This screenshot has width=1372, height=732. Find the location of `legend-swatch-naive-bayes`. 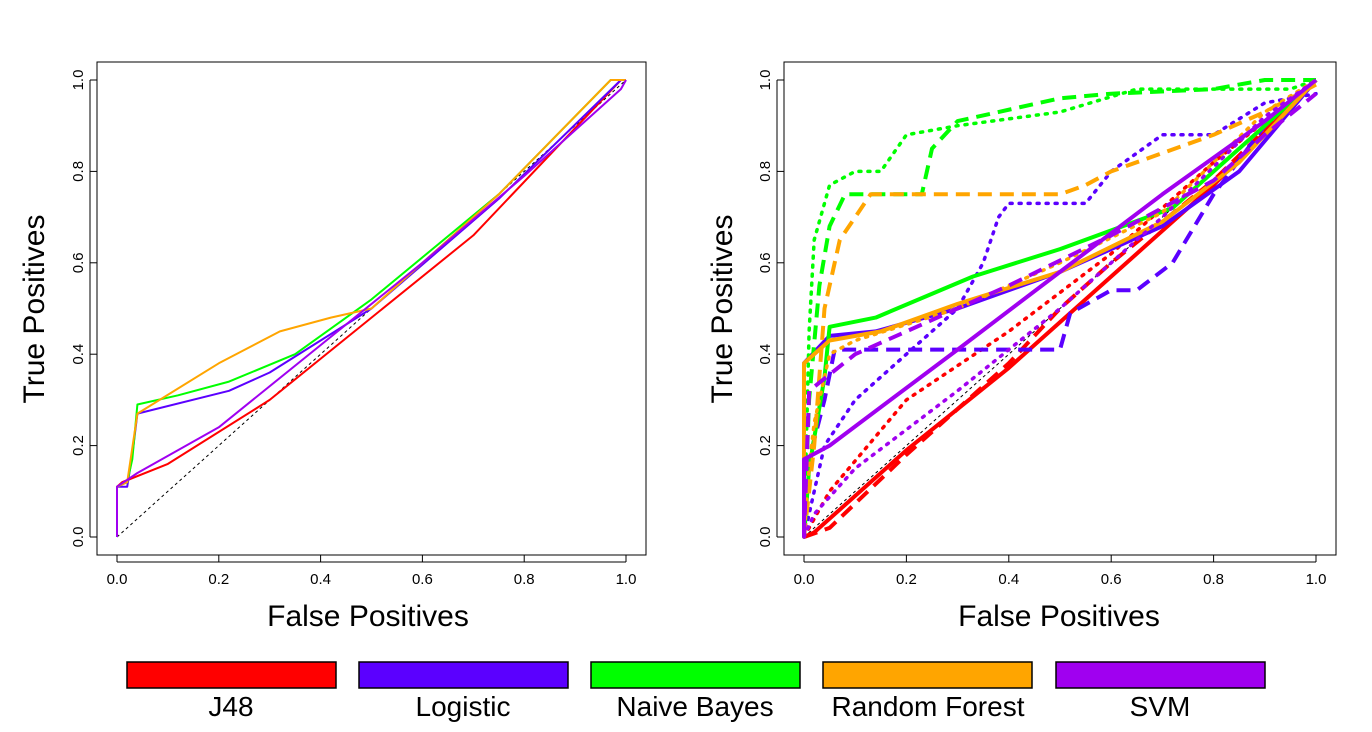

legend-swatch-naive-bayes is located at coordinates (695, 675).